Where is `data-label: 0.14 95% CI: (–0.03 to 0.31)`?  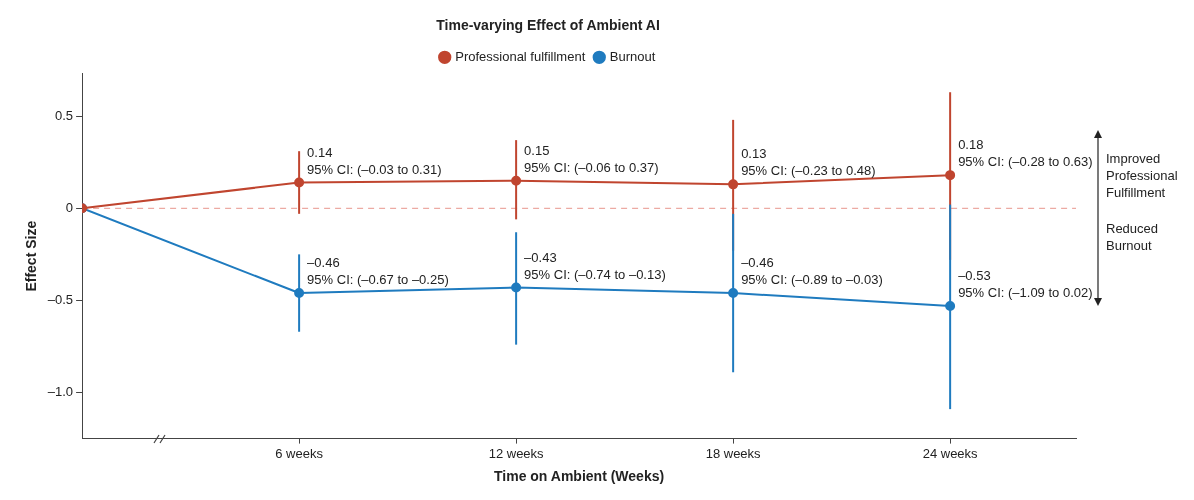
data-label: 0.14 95% CI: (–0.03 to 0.31) is located at coordinates (374, 160).